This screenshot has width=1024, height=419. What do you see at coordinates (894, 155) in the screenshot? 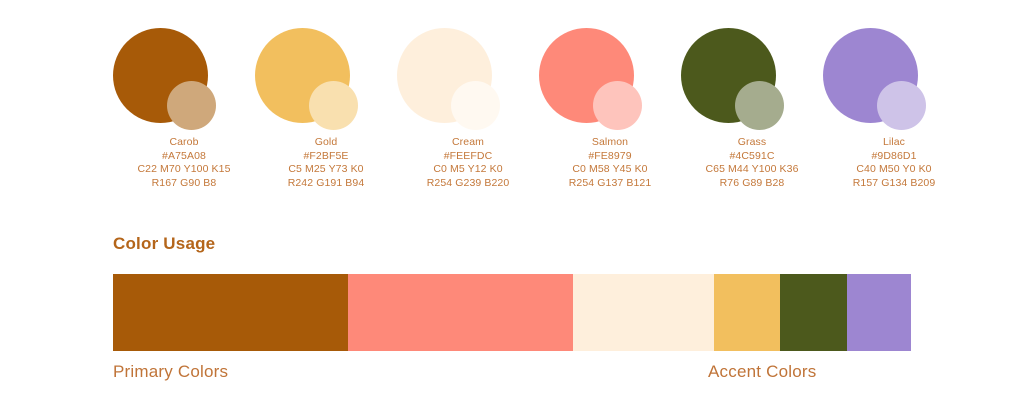
I see `swatch-hex: #9D86D1` at bounding box center [894, 155].